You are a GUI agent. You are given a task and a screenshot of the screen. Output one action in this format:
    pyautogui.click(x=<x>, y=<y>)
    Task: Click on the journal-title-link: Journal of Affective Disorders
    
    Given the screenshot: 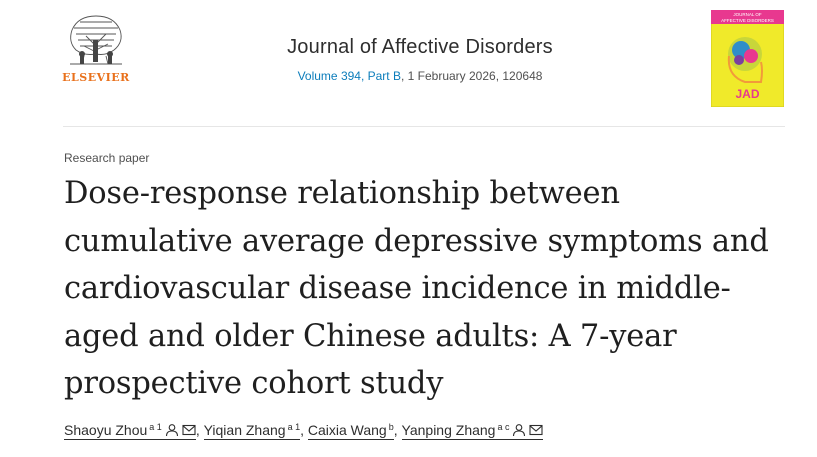 What is the action you would take?
    pyautogui.click(x=420, y=47)
    